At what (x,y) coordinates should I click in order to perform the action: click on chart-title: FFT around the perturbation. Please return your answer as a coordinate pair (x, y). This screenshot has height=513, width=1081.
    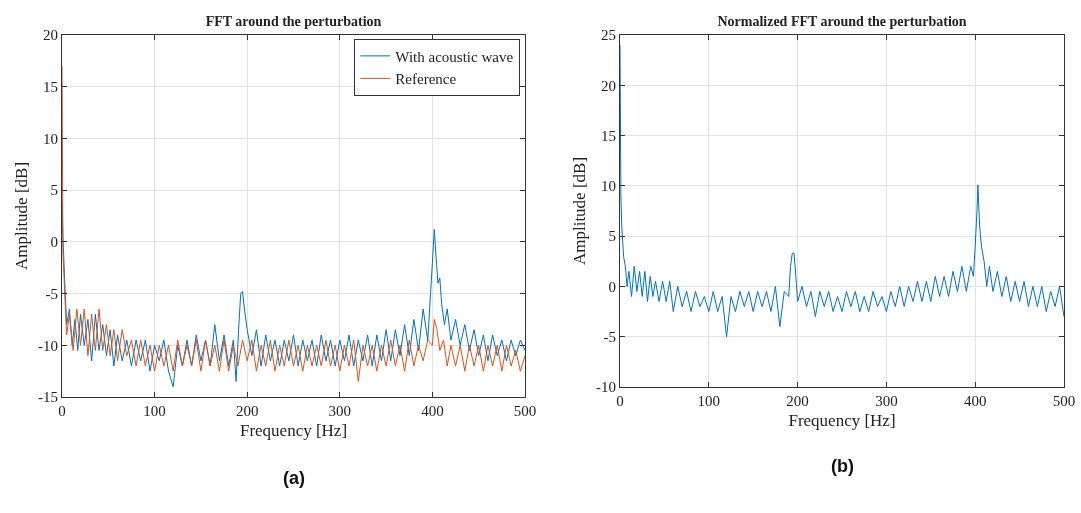
    Looking at the image, I should click on (293, 21).